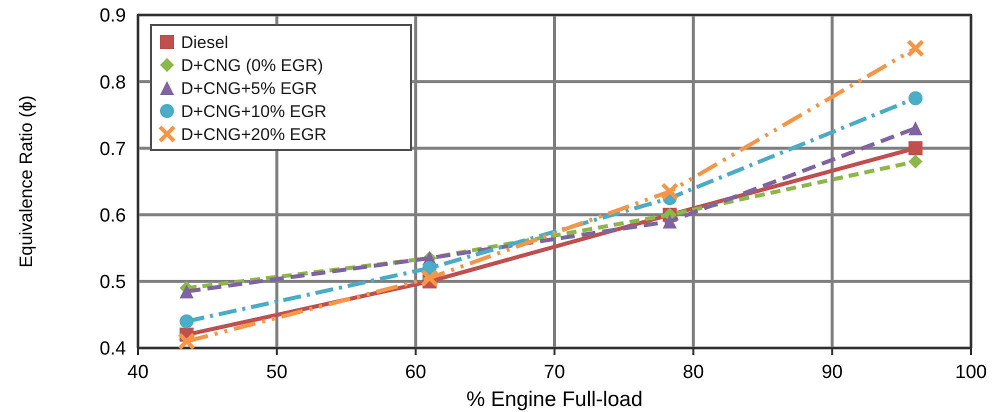 This screenshot has height=412, width=992. Describe the element at coordinates (26, 181) in the screenshot. I see `y-axis-title: Equivalence Ratio (ϕ)` at that location.